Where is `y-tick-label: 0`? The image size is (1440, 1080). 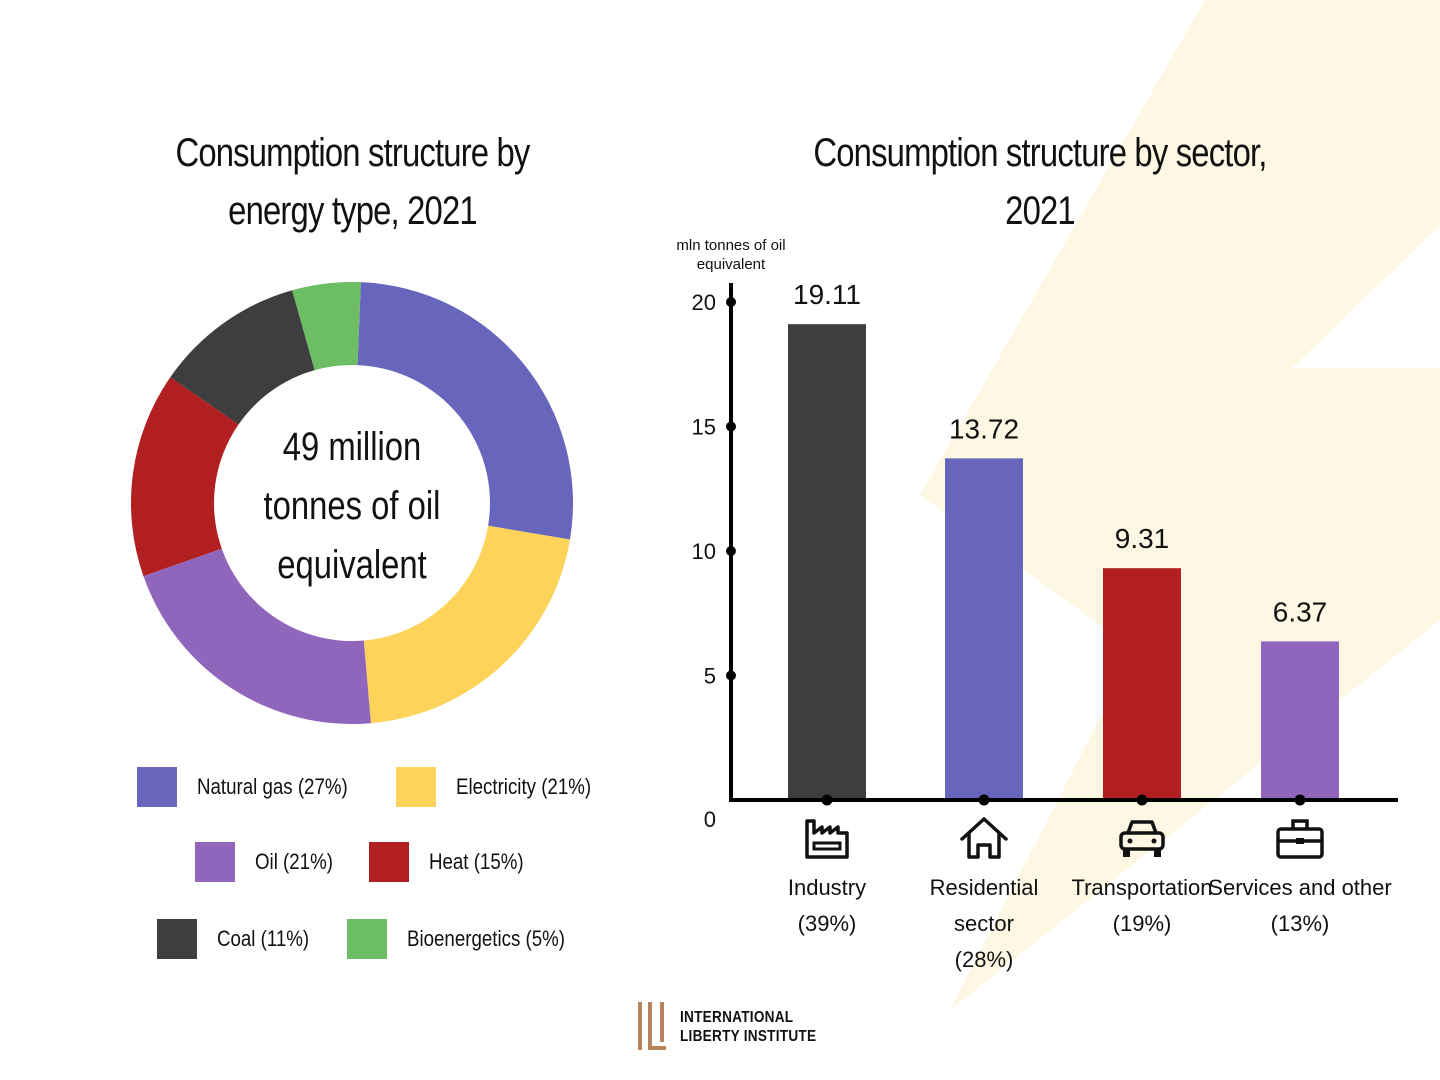 y-tick-label: 0 is located at coordinates (710, 819).